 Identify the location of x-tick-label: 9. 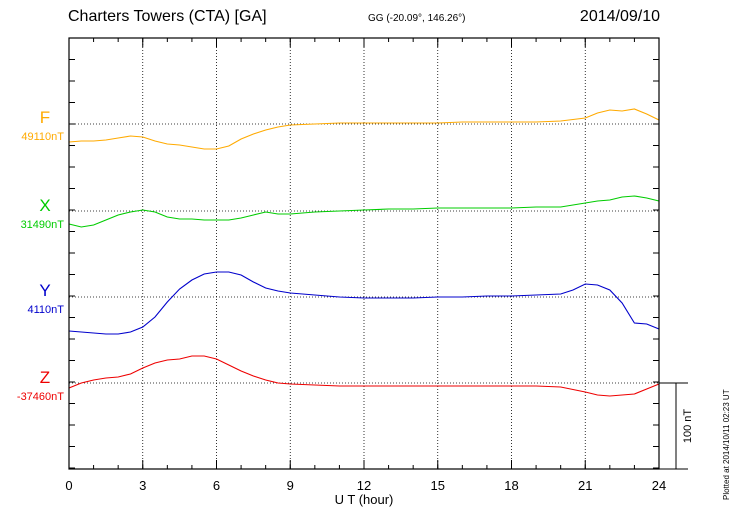
(290, 485).